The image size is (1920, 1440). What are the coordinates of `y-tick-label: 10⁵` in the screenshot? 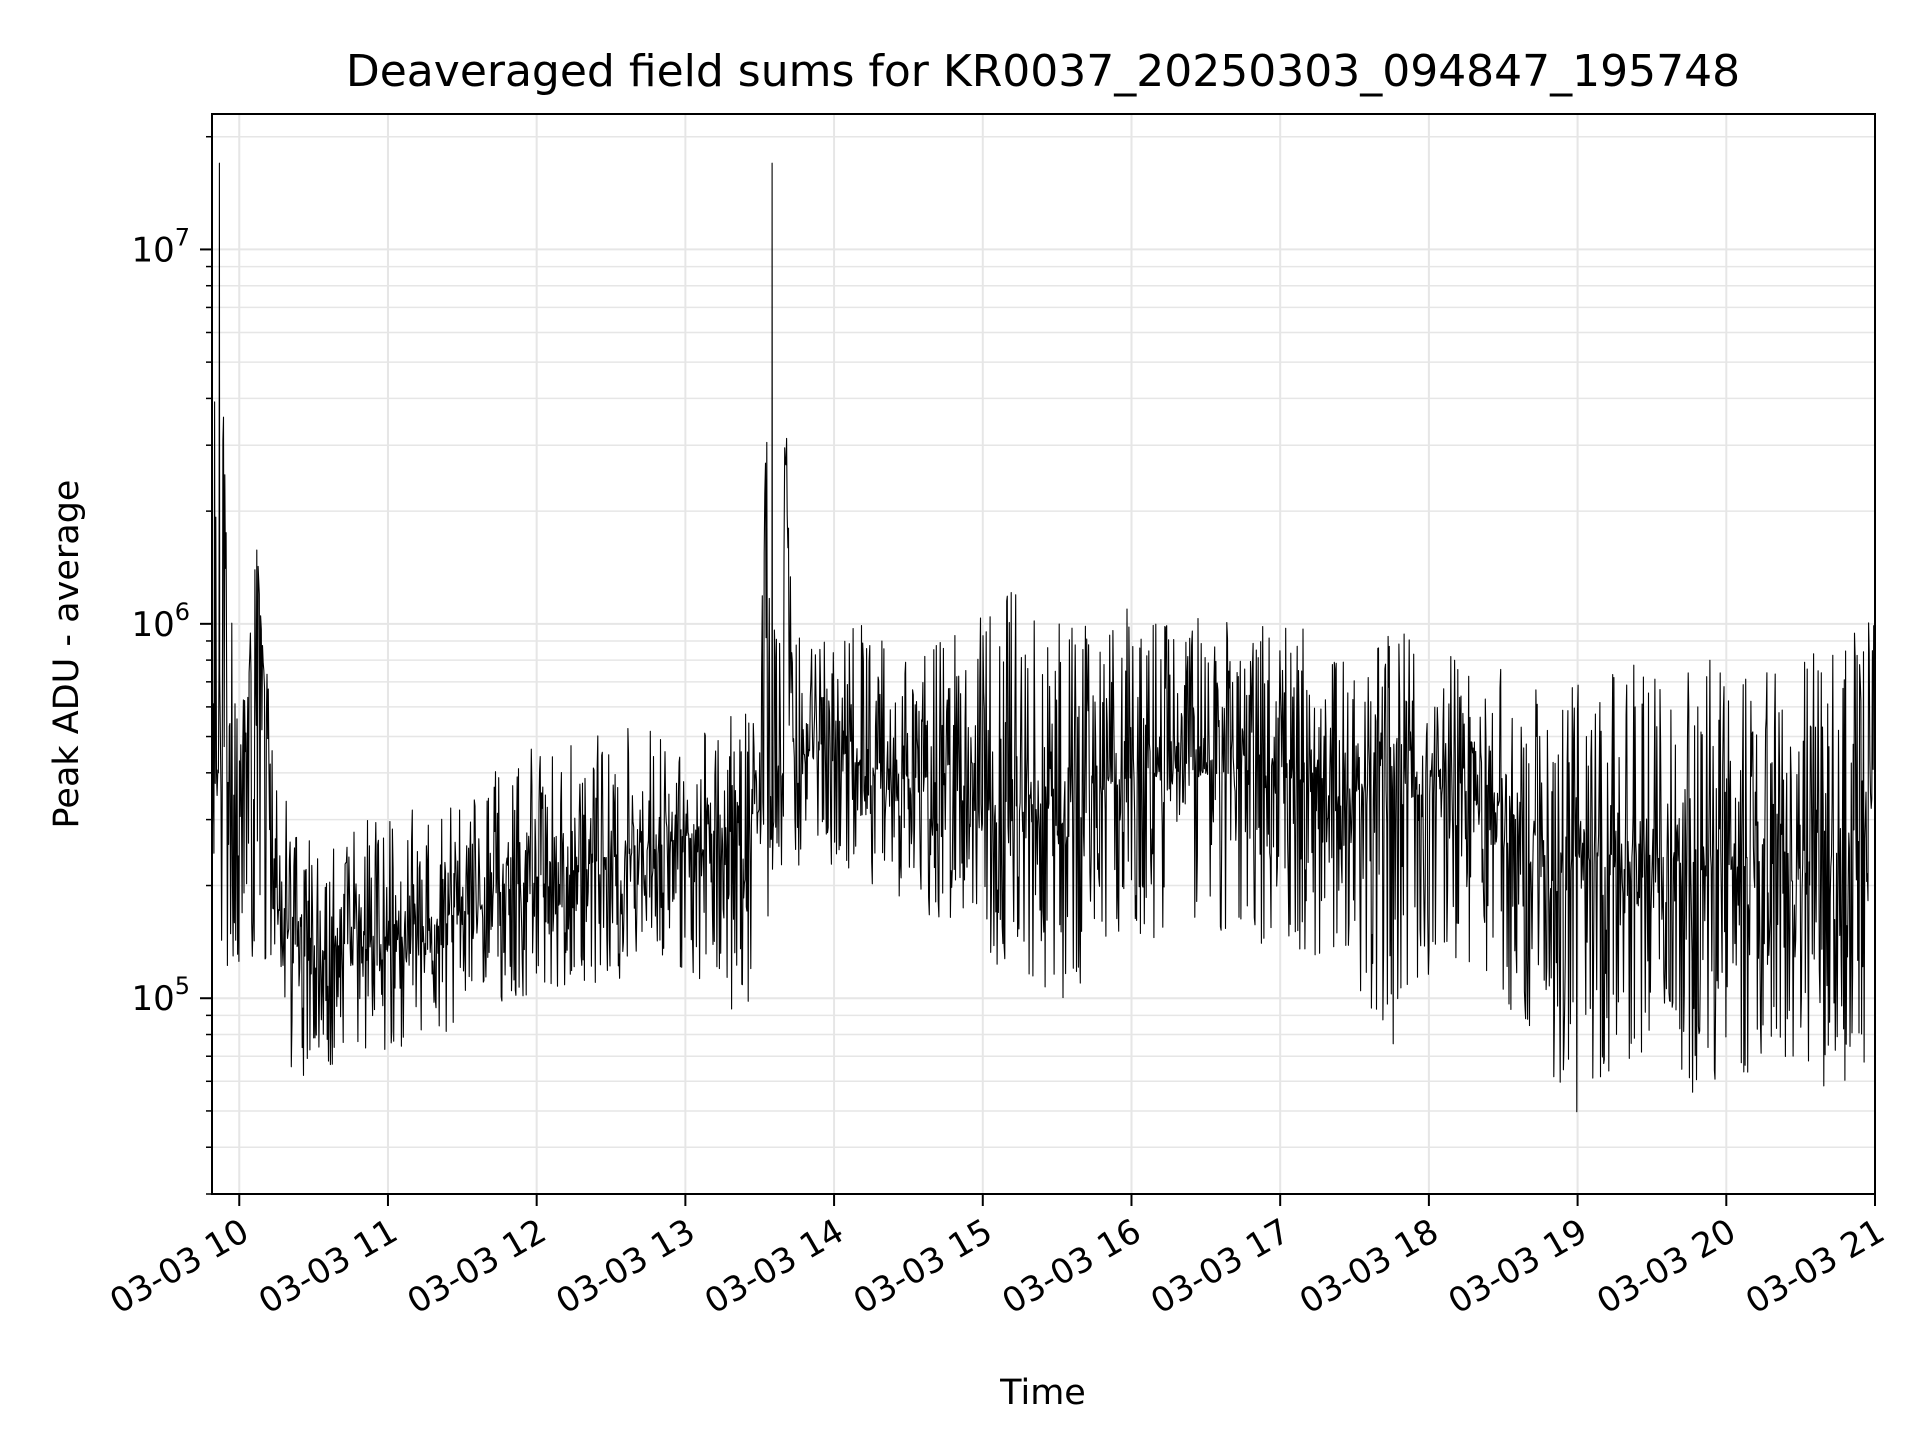 It's located at (160, 995).